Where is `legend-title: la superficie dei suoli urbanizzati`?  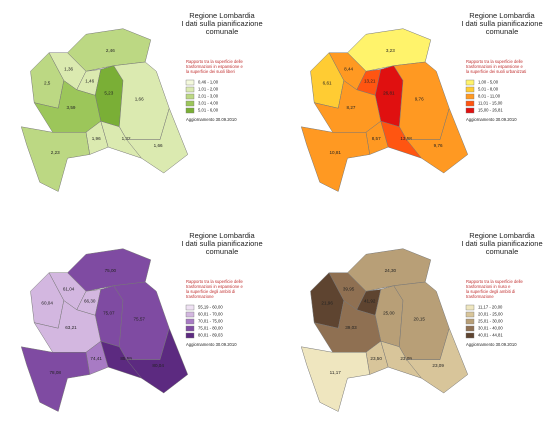
legend-title: la superficie dei suoli urbanizzati is located at coordinates (496, 71).